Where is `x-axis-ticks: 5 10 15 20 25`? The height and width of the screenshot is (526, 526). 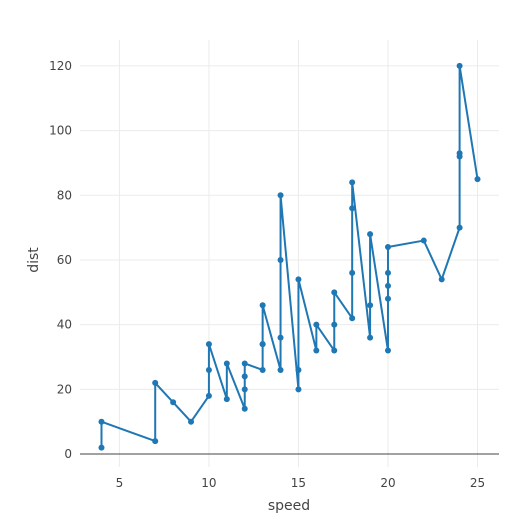 x-axis-ticks: 5 10 15 20 25 is located at coordinates (301, 483).